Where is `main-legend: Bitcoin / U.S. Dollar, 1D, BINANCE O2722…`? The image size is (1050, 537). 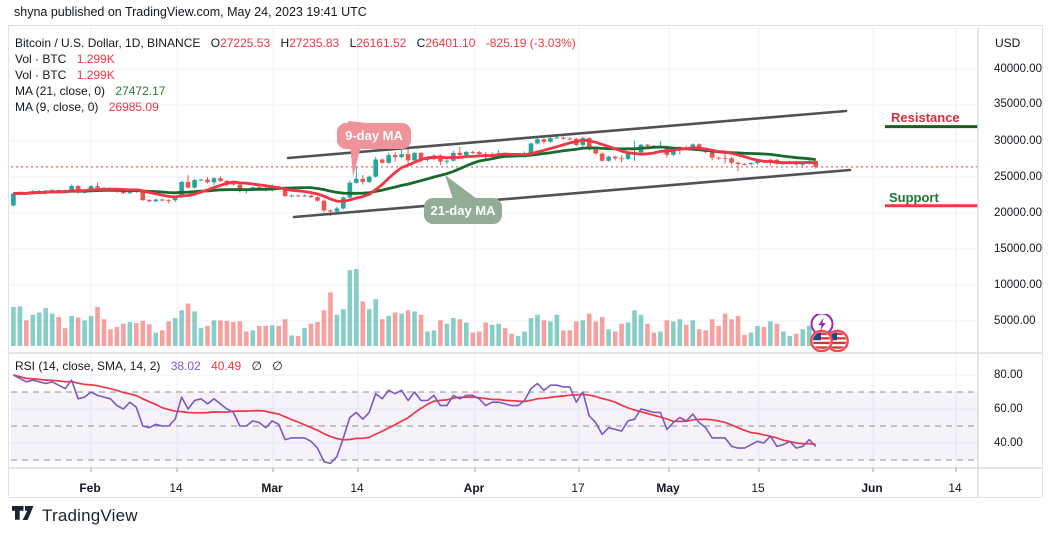 main-legend: Bitcoin / U.S. Dollar, 1D, BINANCE O2722… is located at coordinates (295, 75).